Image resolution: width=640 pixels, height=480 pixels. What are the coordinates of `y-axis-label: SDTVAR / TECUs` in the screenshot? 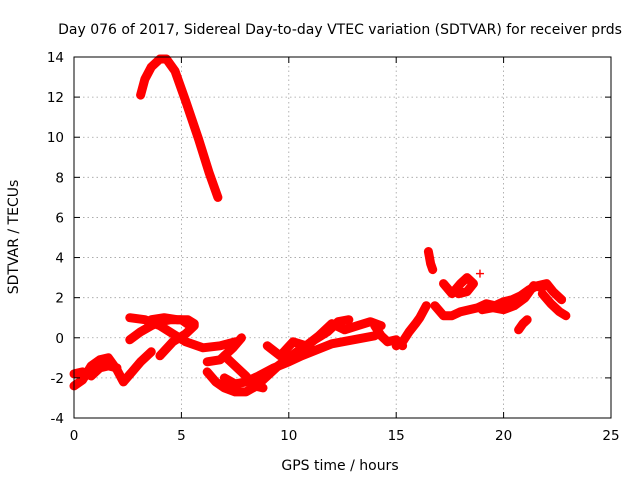 It's located at (14, 237).